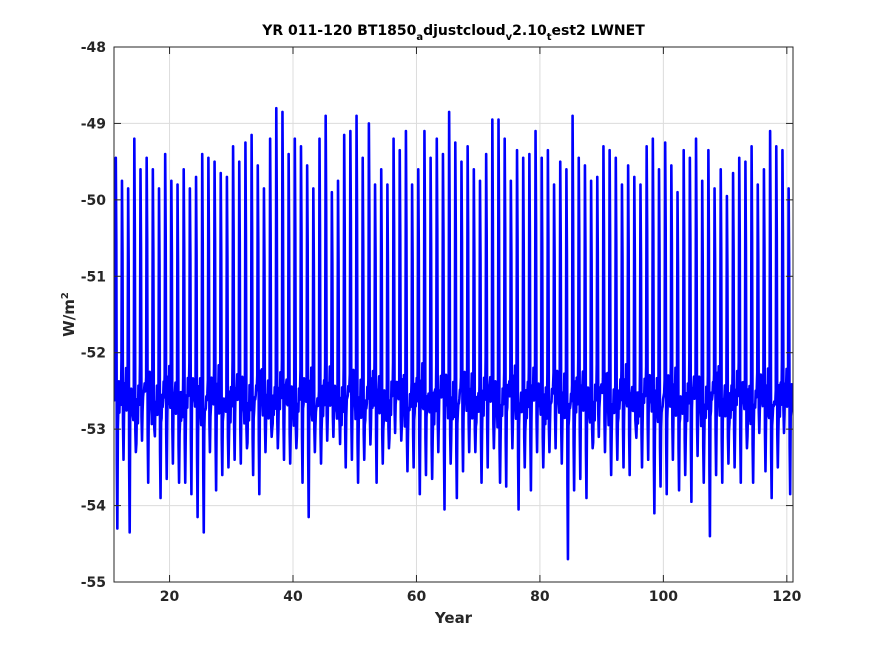  What do you see at coordinates (786, 597) in the screenshot?
I see `x-tick-label: 120` at bounding box center [786, 597].